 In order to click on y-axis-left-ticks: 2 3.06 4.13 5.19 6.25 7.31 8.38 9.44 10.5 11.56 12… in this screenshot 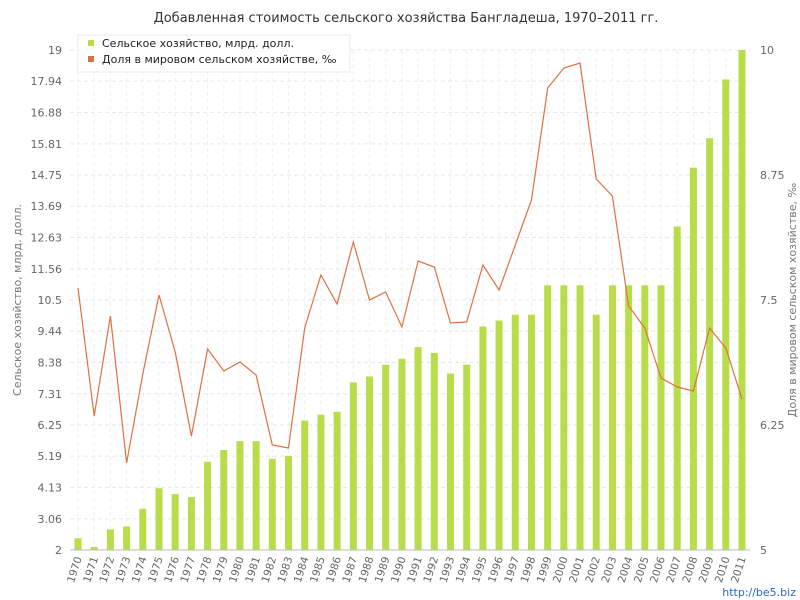, I will do `click(47, 300)`.